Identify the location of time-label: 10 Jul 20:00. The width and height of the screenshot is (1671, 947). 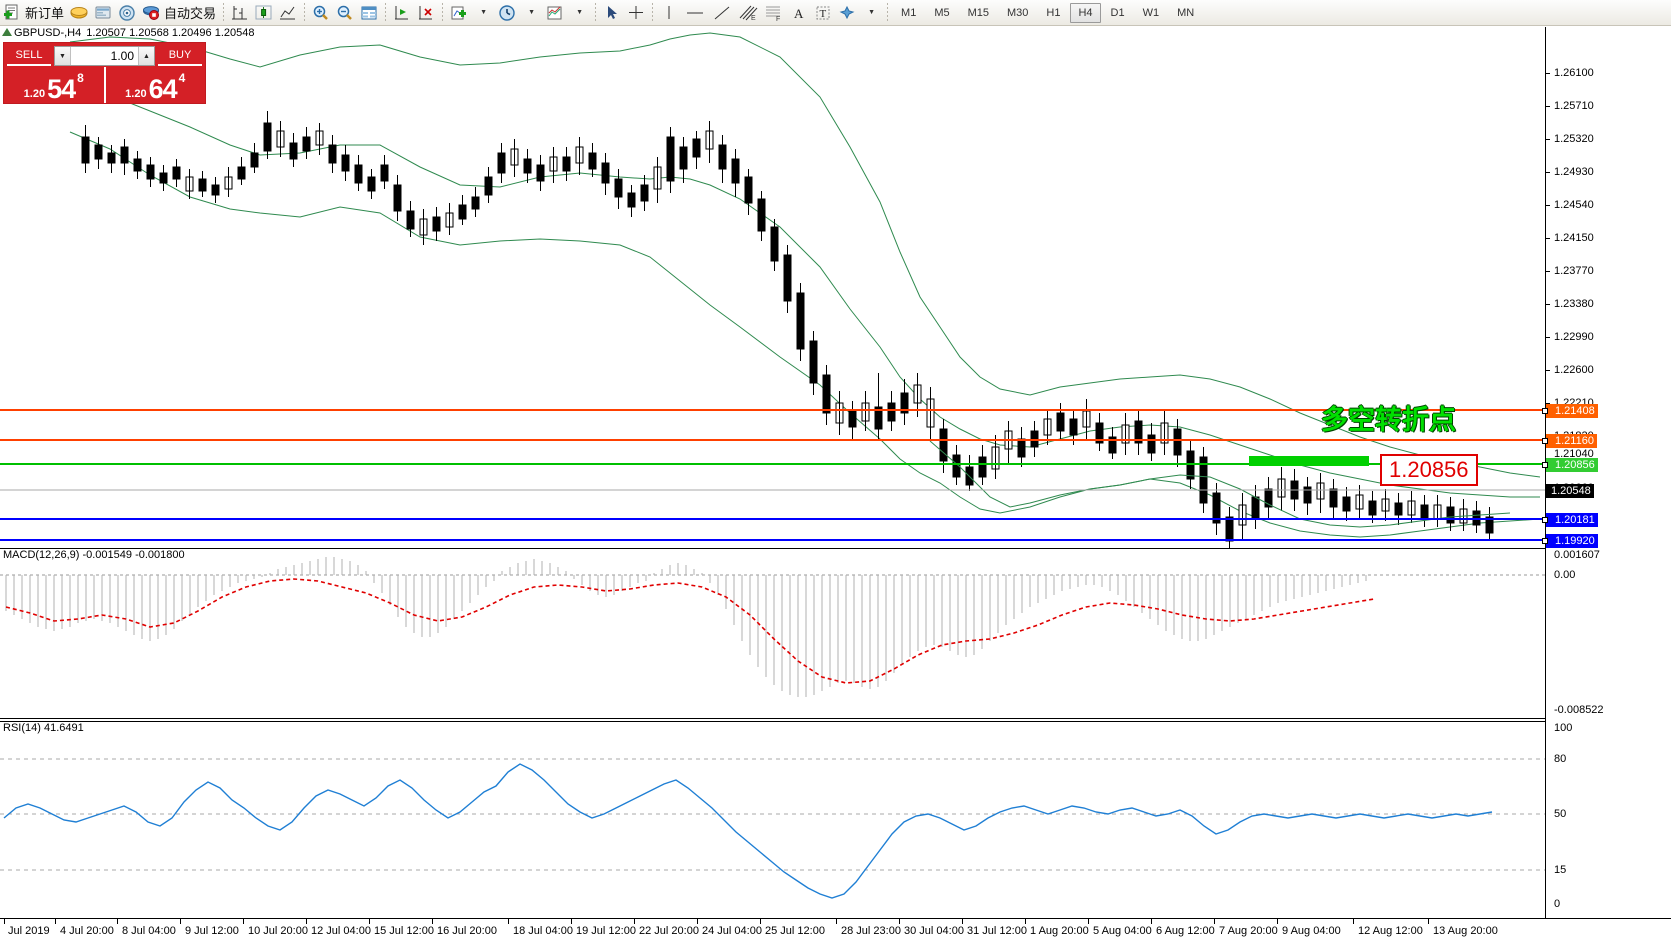
(278, 931).